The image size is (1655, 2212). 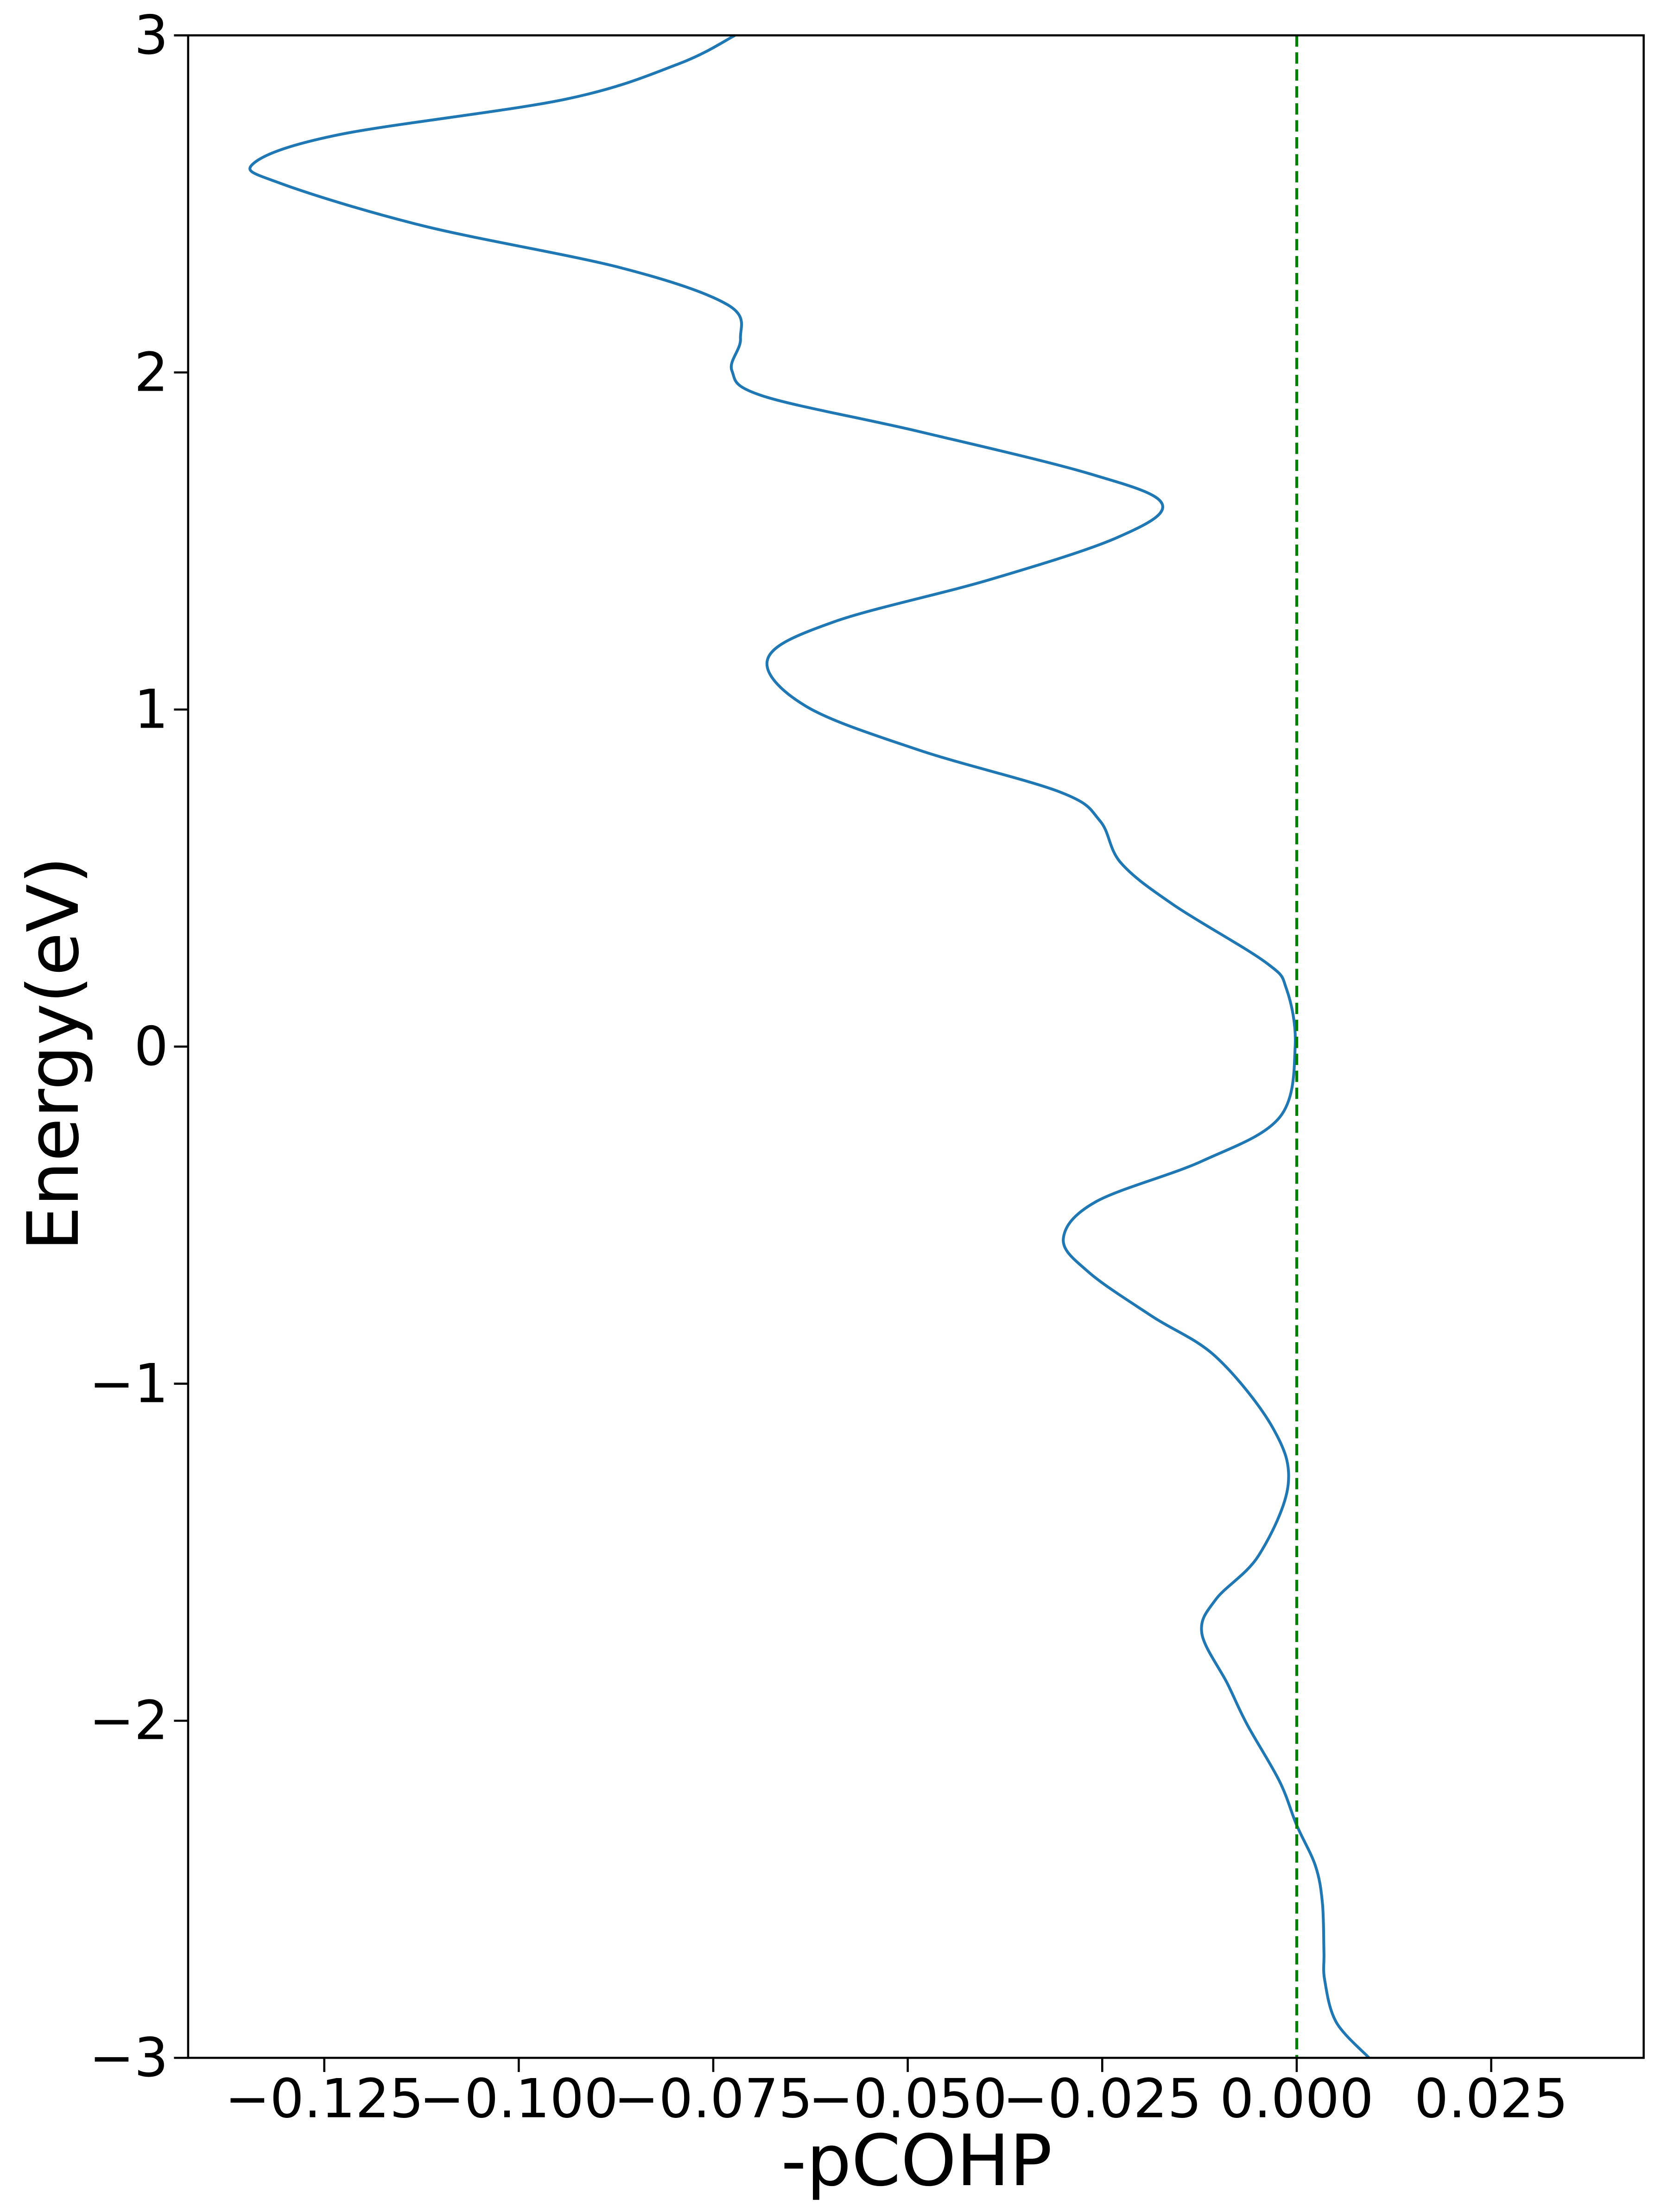 I want to click on x-tick-label: −0.075, so click(x=713, y=2099).